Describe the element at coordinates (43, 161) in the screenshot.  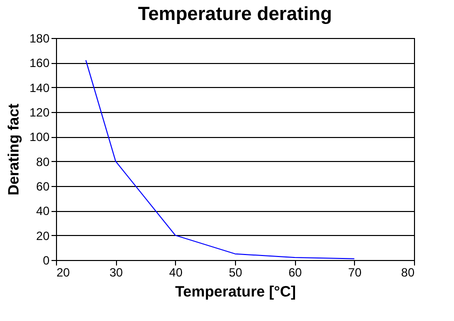
I see `y-tick-label: 80` at that location.